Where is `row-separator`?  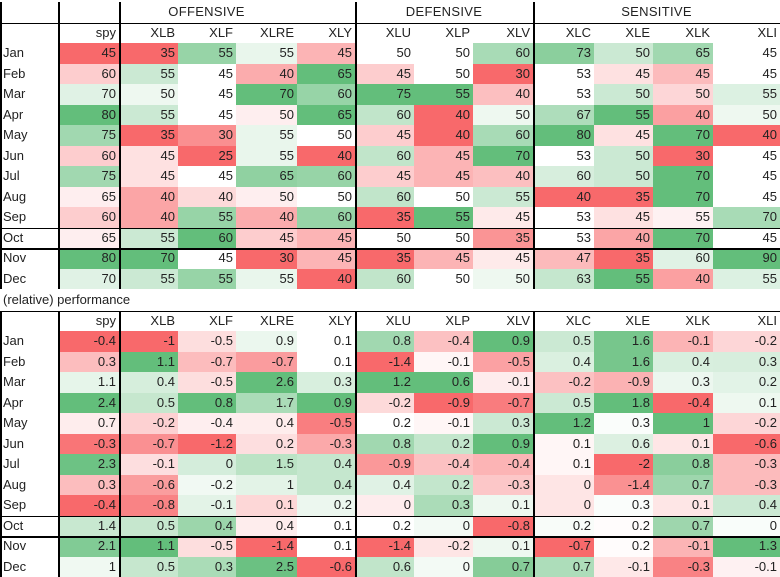
row-separator is located at coordinates (390, 249).